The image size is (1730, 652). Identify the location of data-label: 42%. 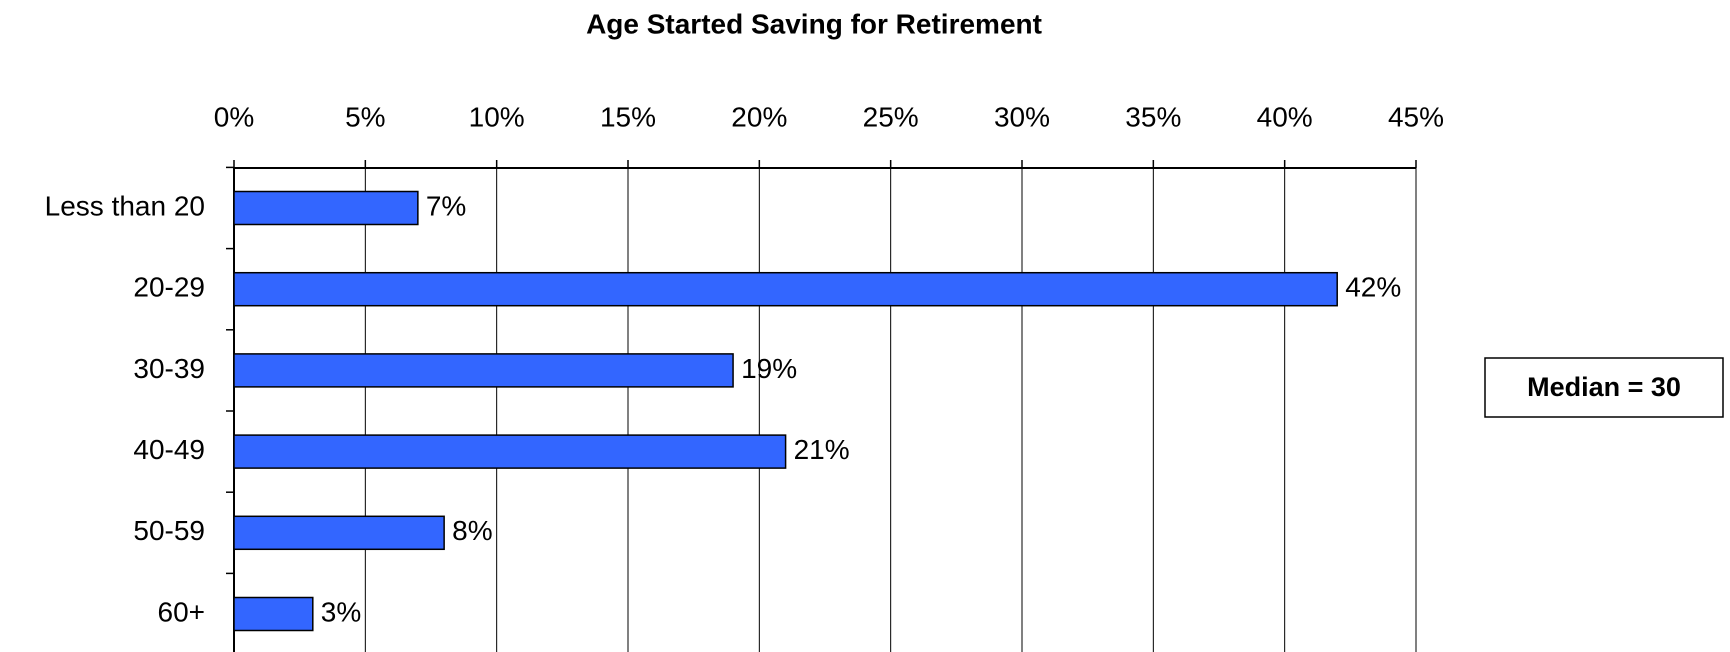
(1373, 287).